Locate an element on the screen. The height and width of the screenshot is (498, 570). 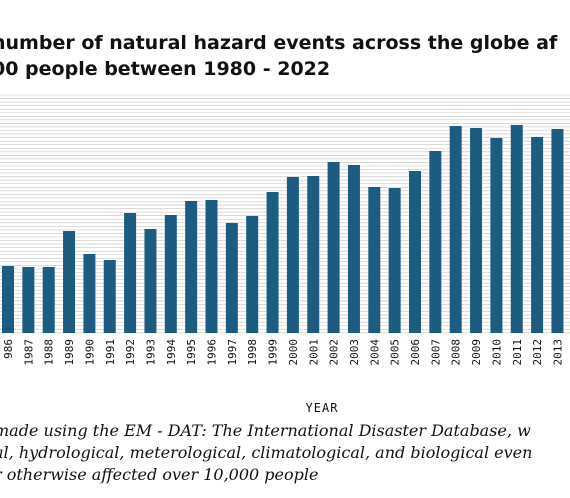
bar-1998 is located at coordinates (252, 274).